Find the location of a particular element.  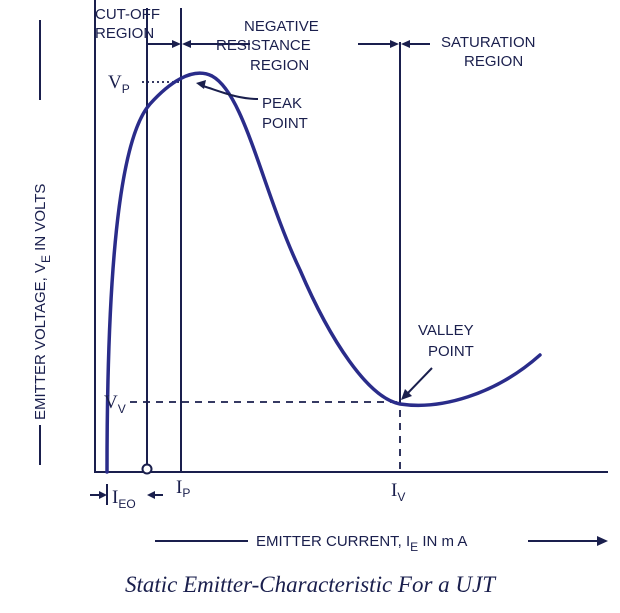

peak-pointer-head is located at coordinates (201, 84).